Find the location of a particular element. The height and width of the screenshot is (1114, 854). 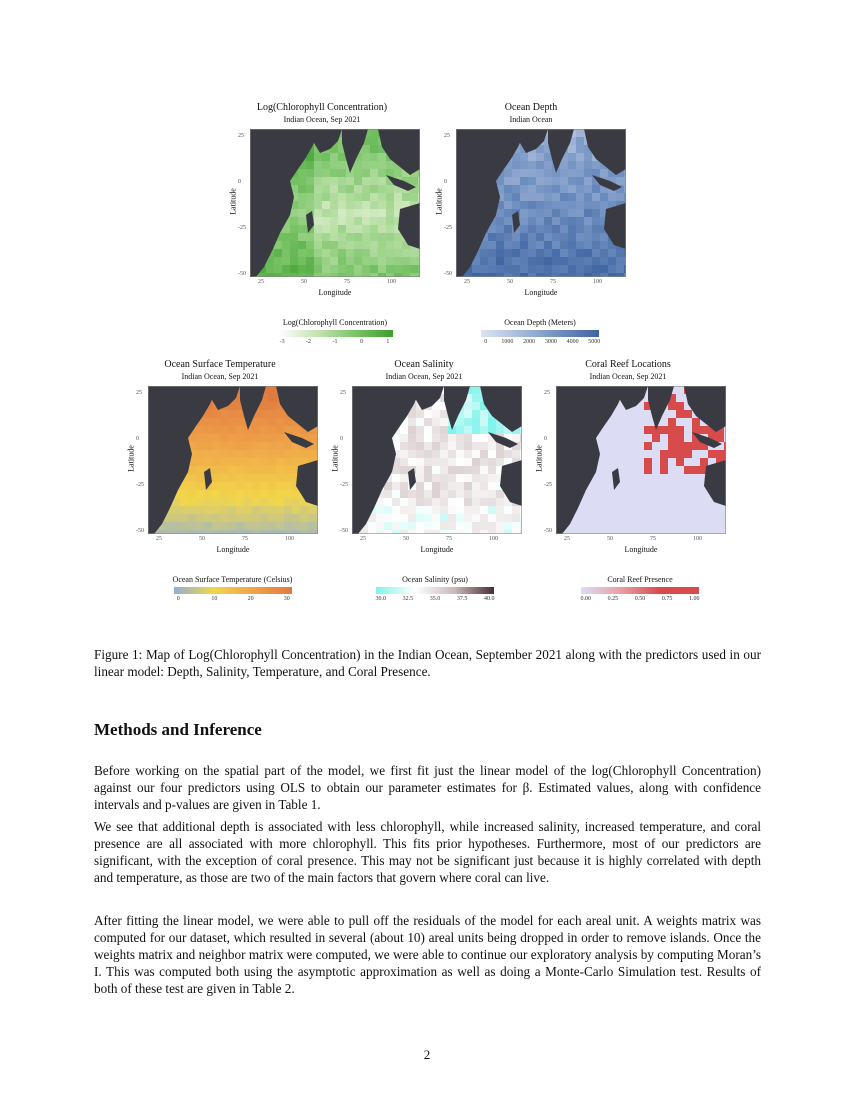

section-heading: Methods and Inference is located at coordinates (178, 729).